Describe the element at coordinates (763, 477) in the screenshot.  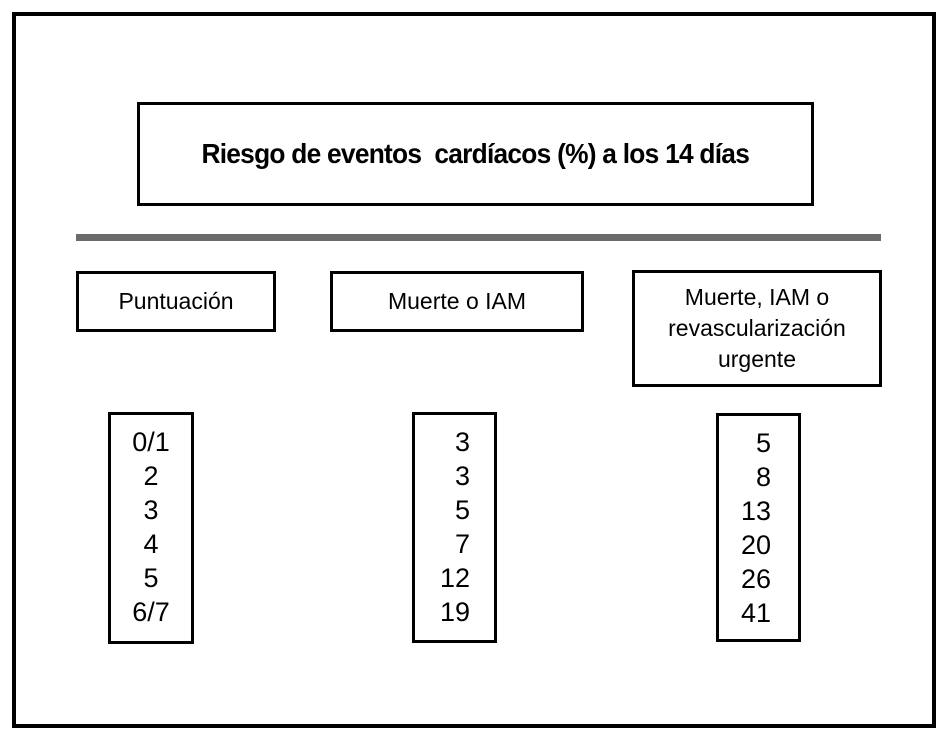
I see `muerte-iam-revascularizacion-value: 8` at that location.